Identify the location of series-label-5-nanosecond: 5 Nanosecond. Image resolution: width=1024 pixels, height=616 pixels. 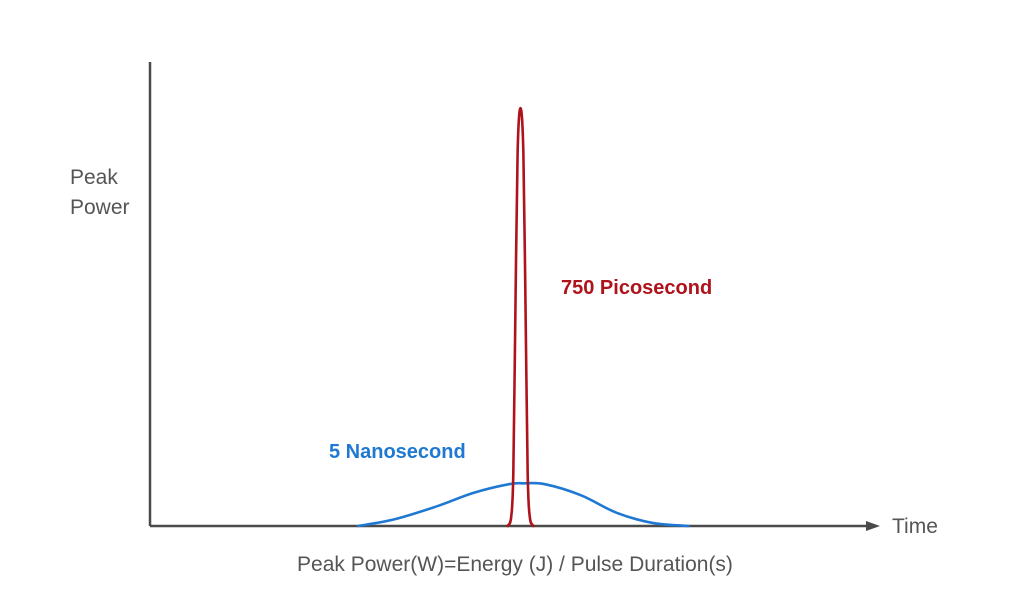
(397, 452).